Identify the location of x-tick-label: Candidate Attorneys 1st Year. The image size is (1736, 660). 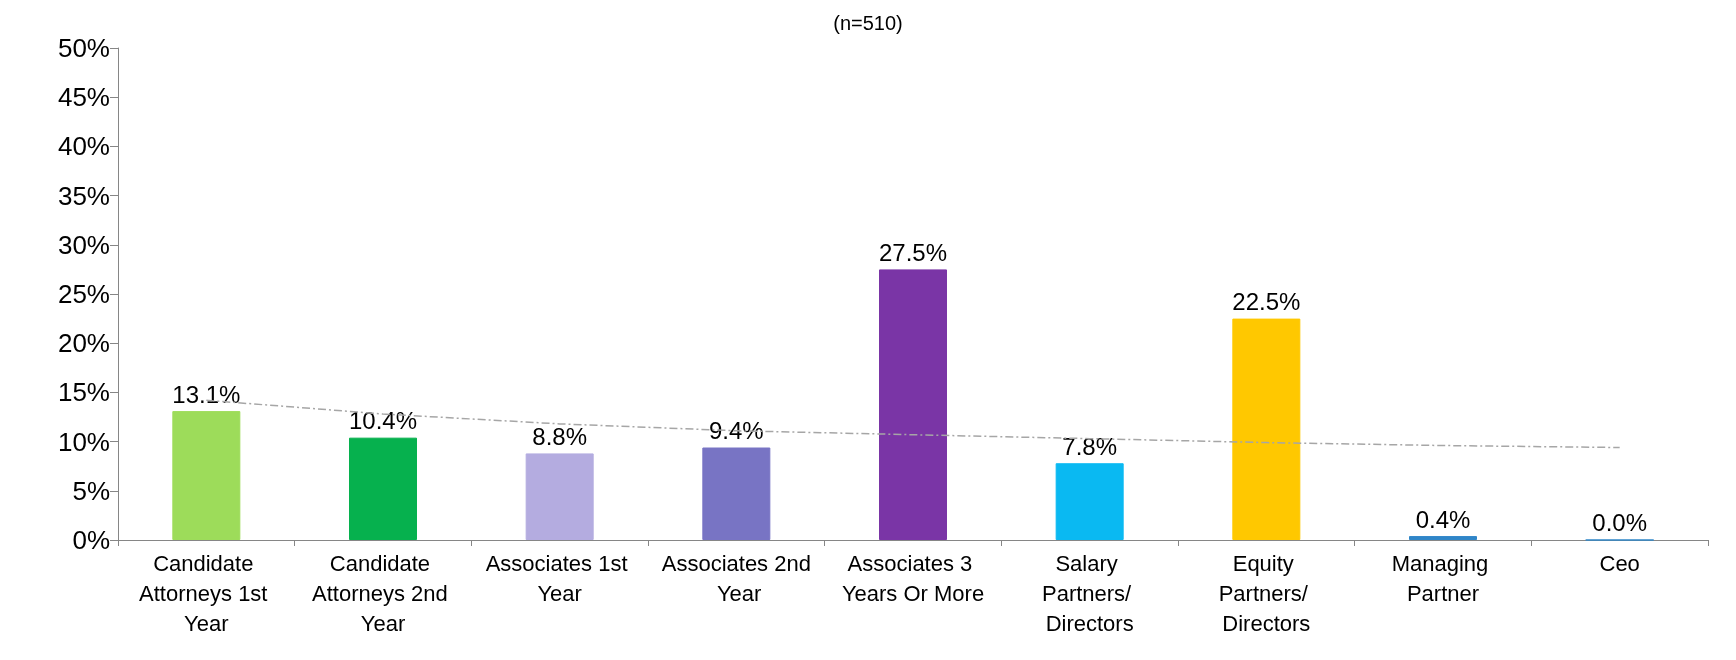
(206, 593).